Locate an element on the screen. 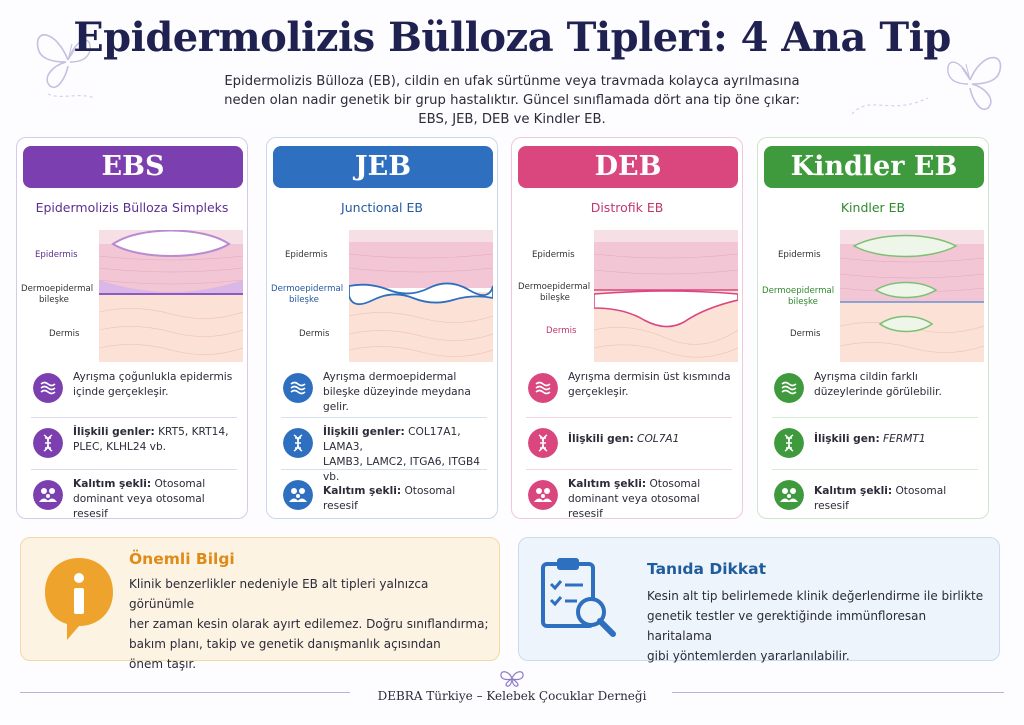 The height and width of the screenshot is (725, 1024). info-box-title: Önemli Bilgi is located at coordinates (182, 559).